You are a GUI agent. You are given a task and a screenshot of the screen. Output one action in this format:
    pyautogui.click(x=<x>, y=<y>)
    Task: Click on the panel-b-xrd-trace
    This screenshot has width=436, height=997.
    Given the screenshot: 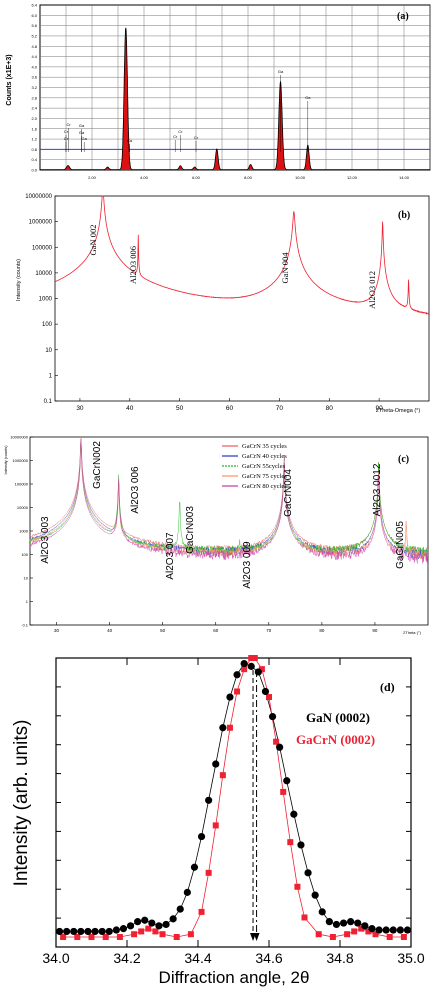 What is the action you would take?
    pyautogui.click(x=242, y=255)
    